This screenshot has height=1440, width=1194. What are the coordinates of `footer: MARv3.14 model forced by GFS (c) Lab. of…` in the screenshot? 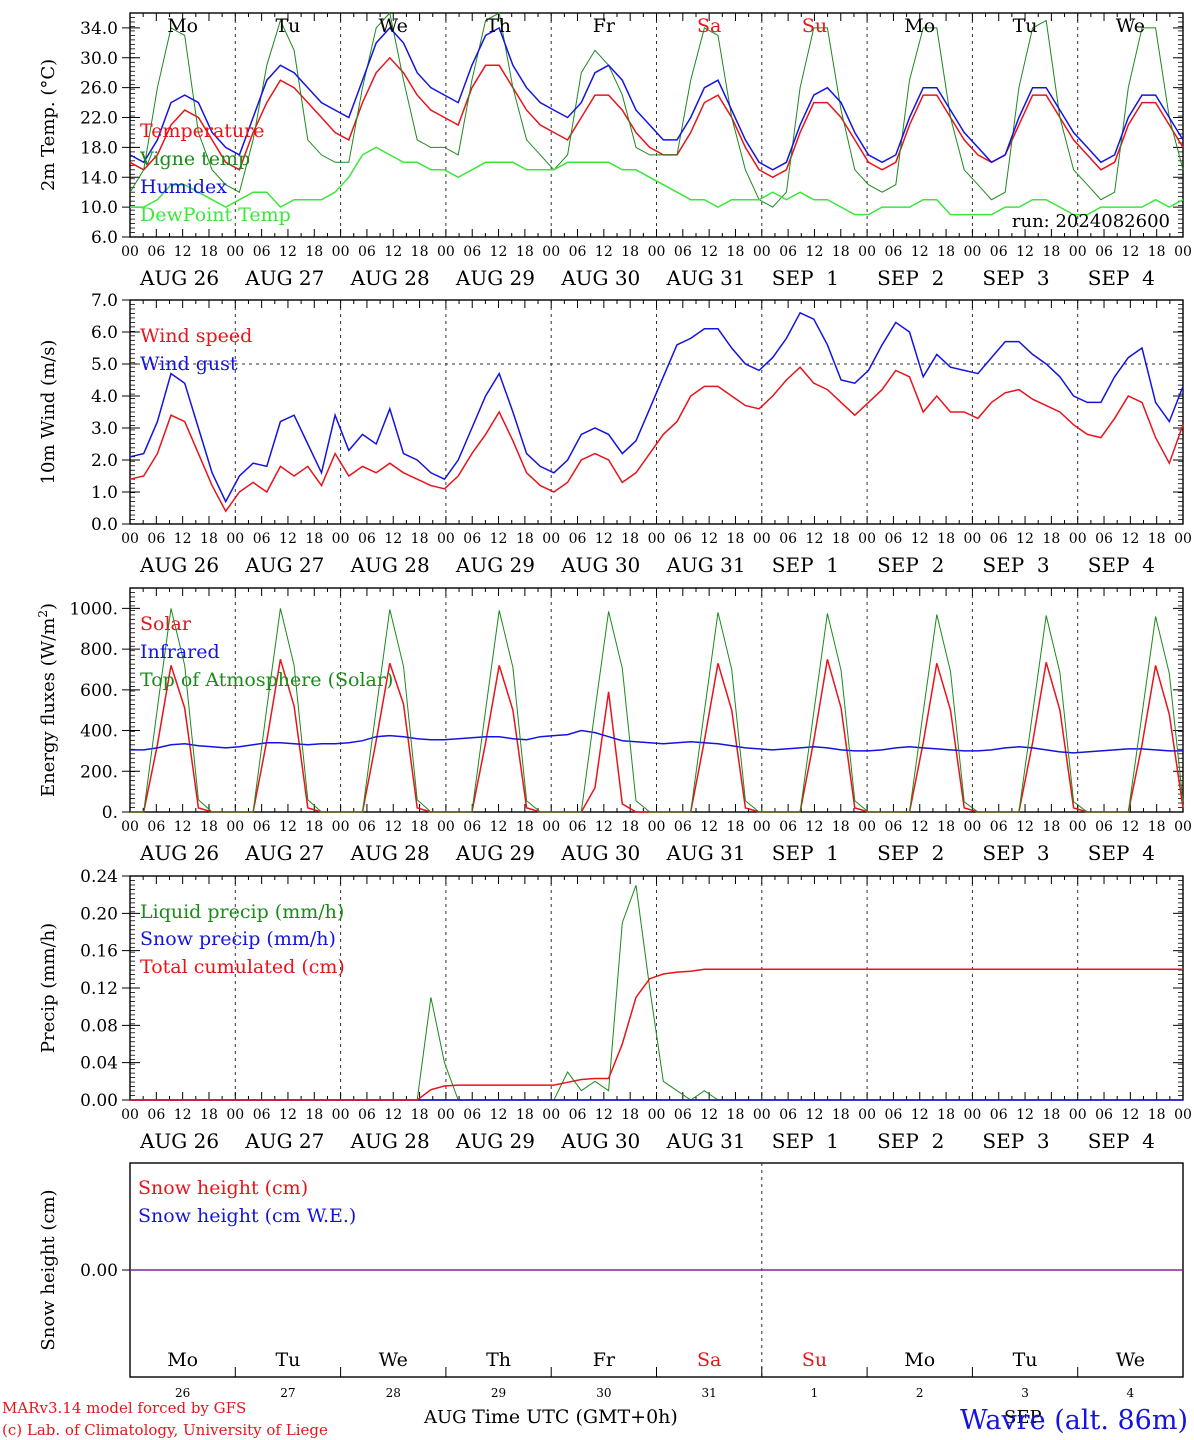 It's located at (595, 1419).